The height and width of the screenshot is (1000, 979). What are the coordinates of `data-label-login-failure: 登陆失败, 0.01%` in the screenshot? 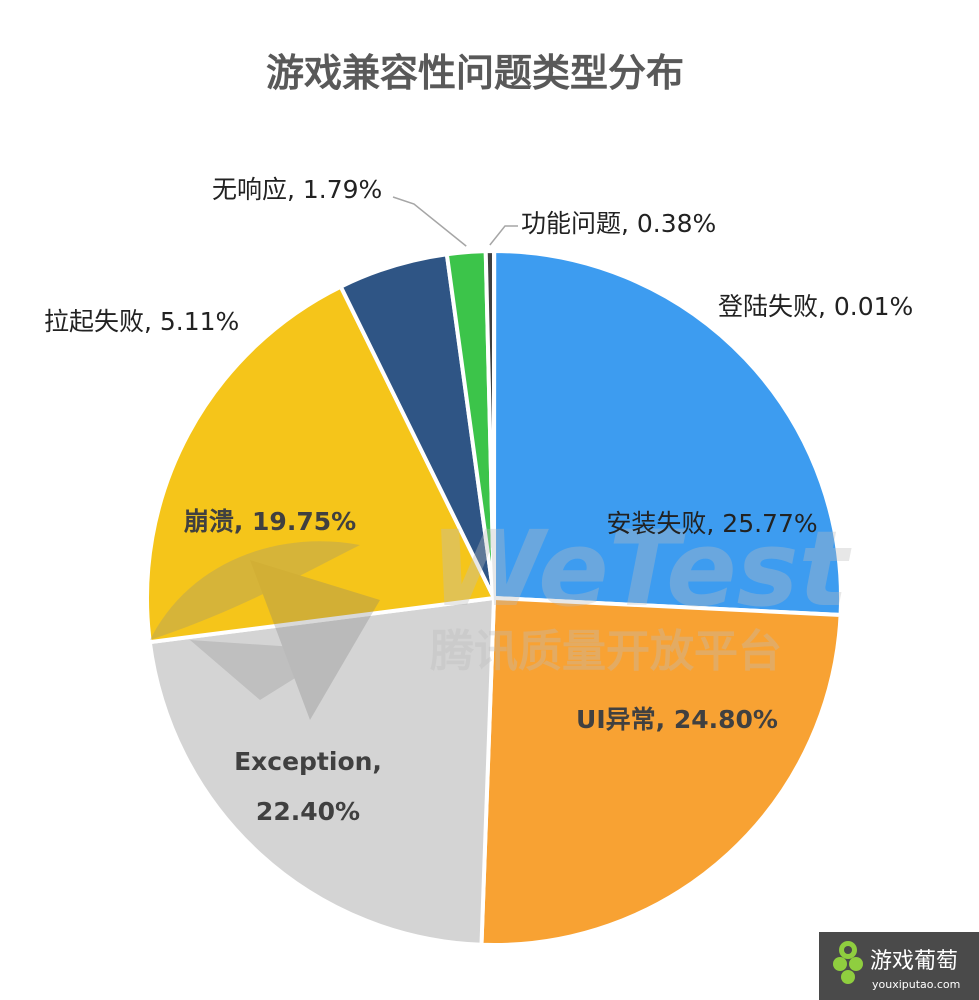 It's located at (815, 306).